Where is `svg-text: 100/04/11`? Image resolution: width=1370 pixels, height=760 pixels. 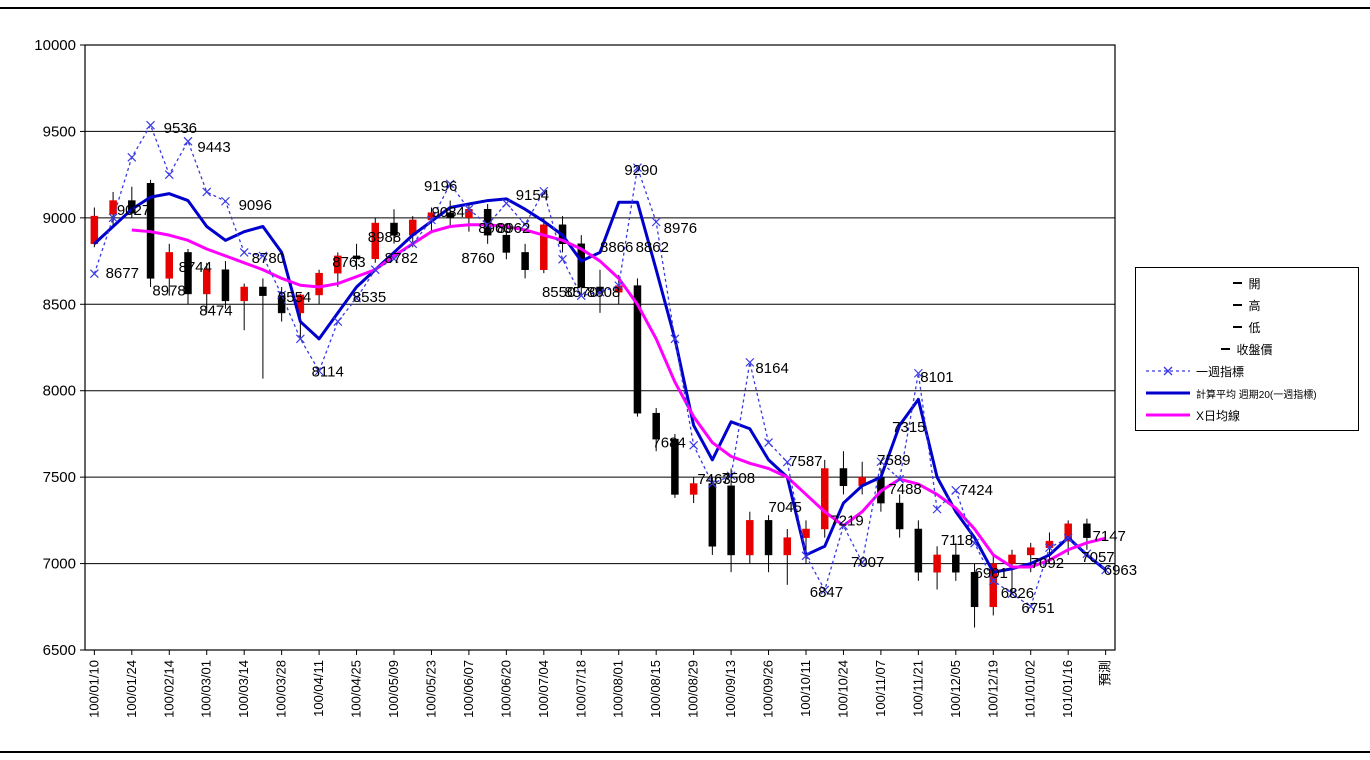
svg-text: 100/04/11 is located at coordinates (318, 688).